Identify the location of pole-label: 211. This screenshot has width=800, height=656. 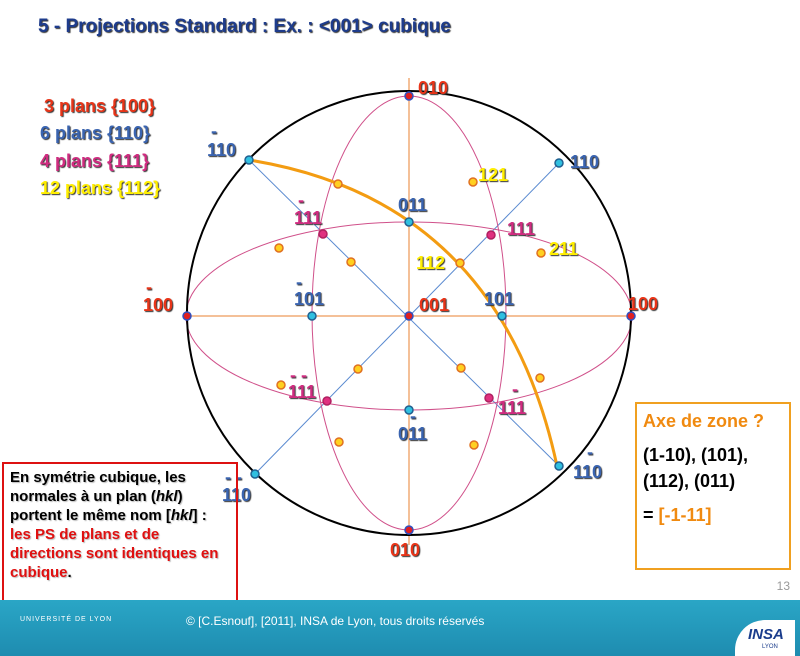
(563, 249).